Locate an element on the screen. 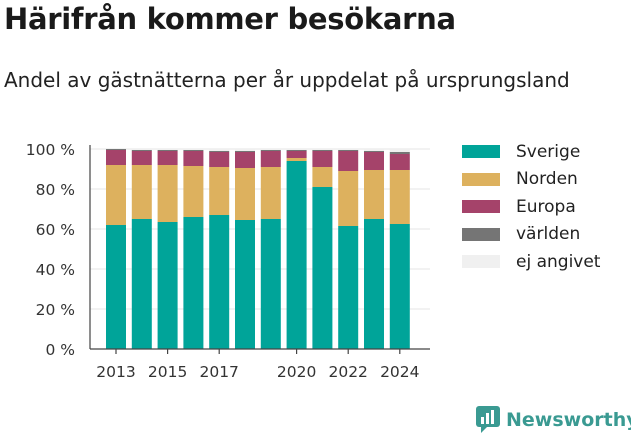 The width and height of the screenshot is (631, 439). legend-label: ej angivet is located at coordinates (558, 261).